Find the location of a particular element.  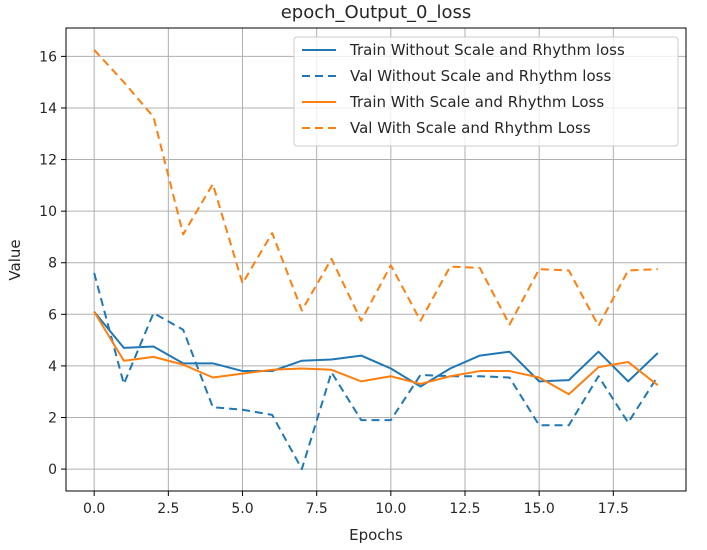

chart-title: epoch_Output_0_loss is located at coordinates (376, 12).